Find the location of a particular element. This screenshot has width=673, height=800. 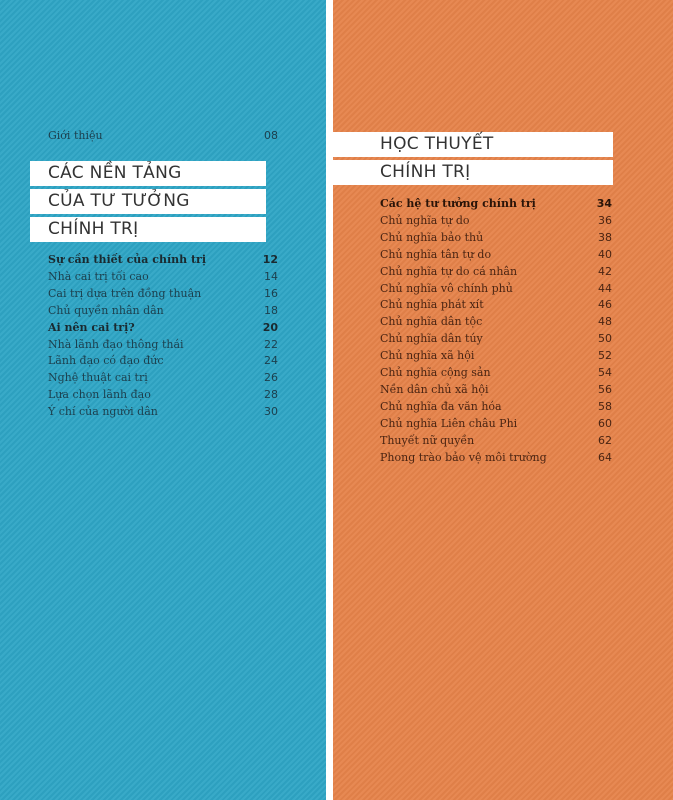

entry-title: Lãnh đạo có đạo đức is located at coordinates (106, 361).